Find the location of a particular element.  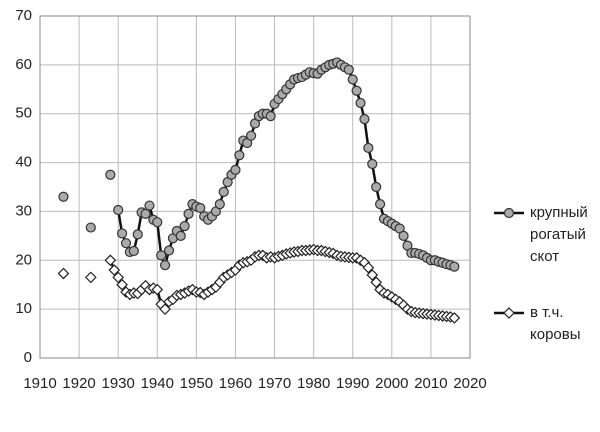

y-tick-label: 30 is located at coordinates (23, 210).